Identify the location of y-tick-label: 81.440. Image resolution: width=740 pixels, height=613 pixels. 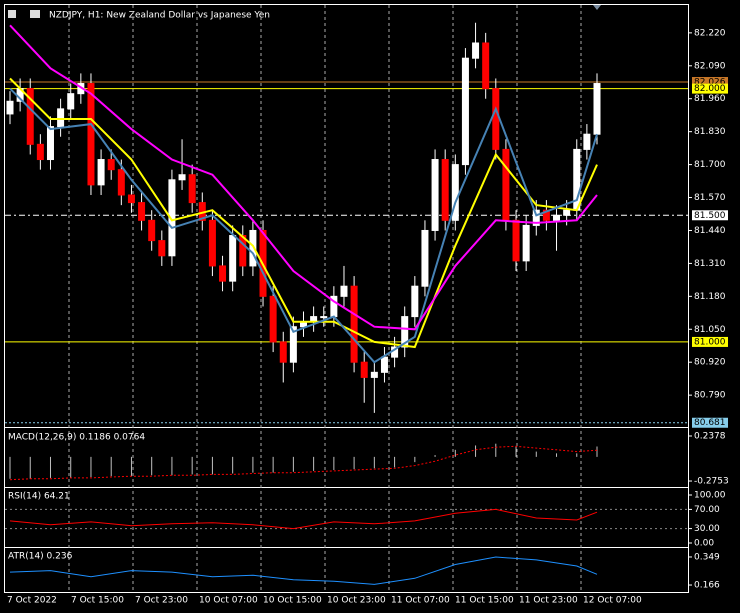
(710, 231).